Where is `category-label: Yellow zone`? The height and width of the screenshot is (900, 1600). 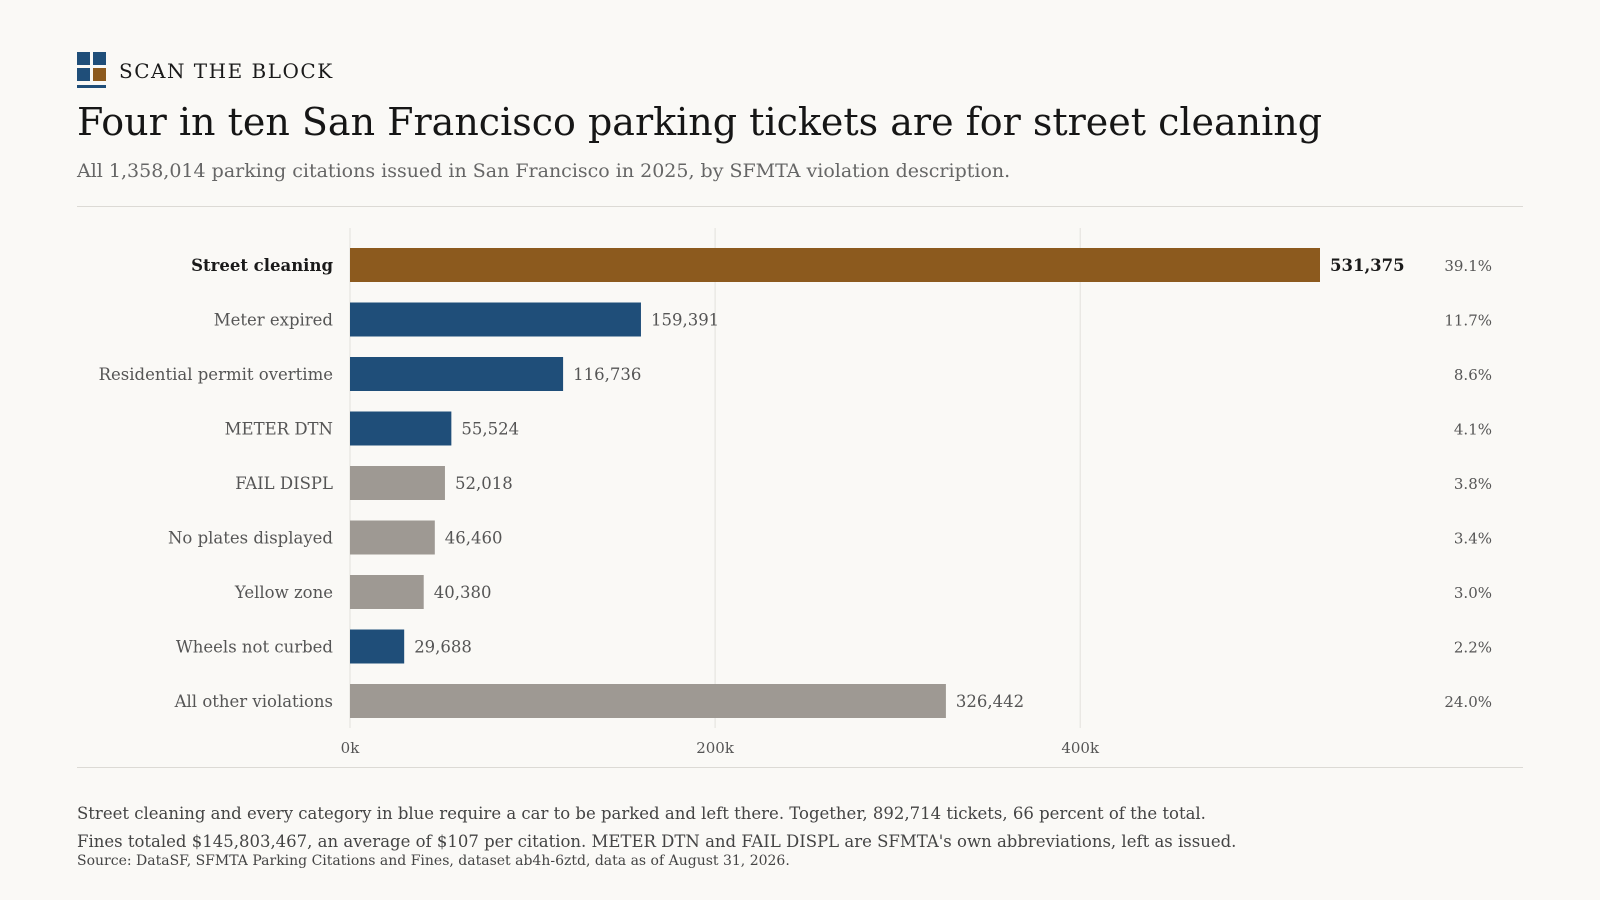
category-label: Yellow zone is located at coordinates (283, 592).